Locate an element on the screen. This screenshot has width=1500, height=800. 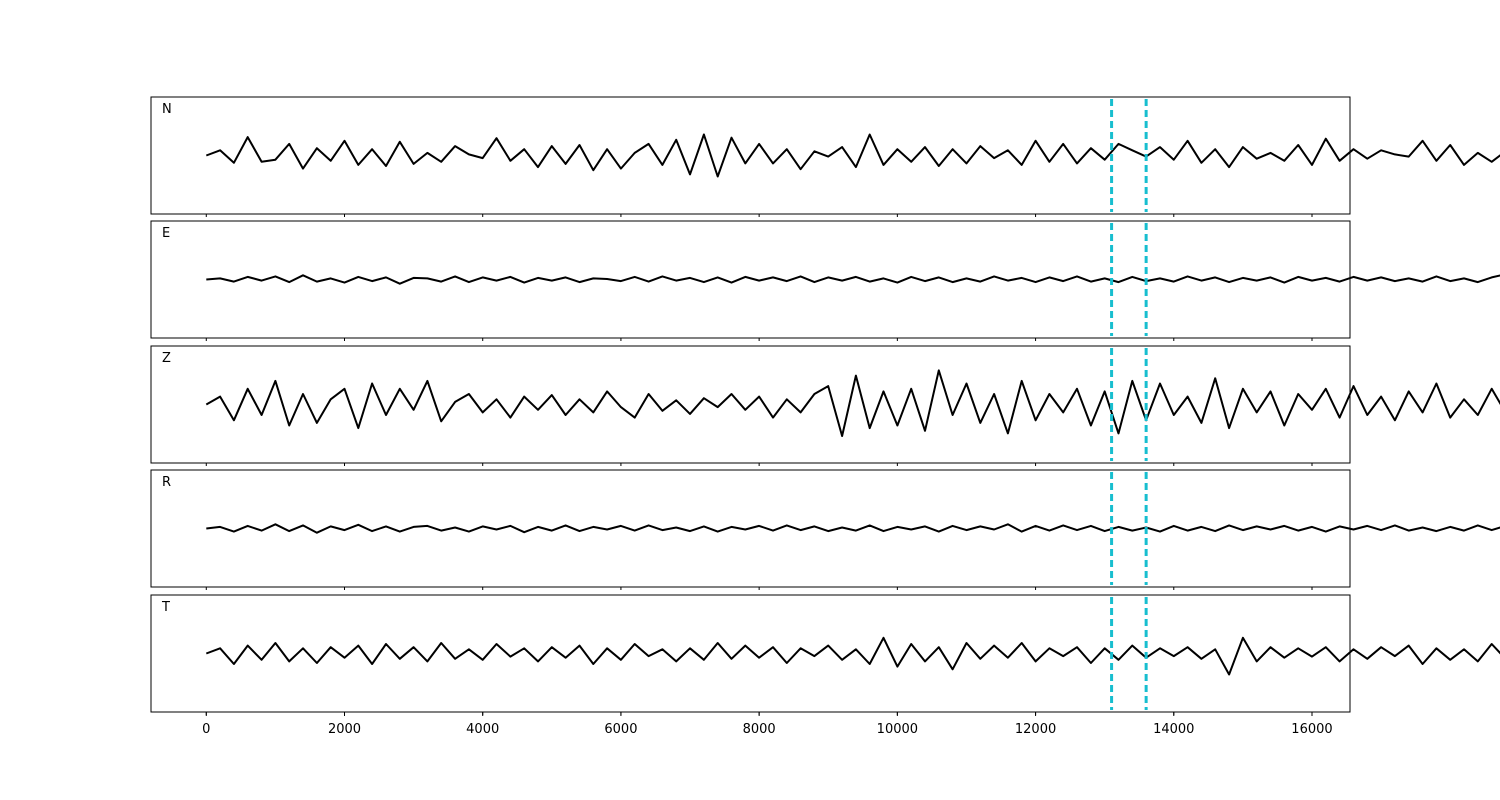
panel-frame-Z is located at coordinates (750, 404).